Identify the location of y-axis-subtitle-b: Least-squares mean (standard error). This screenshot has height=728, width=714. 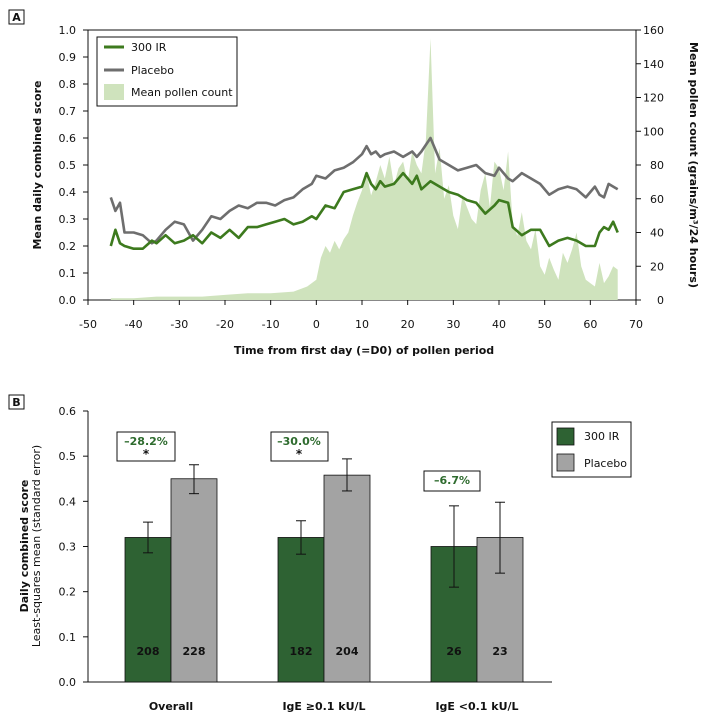
(36, 546).